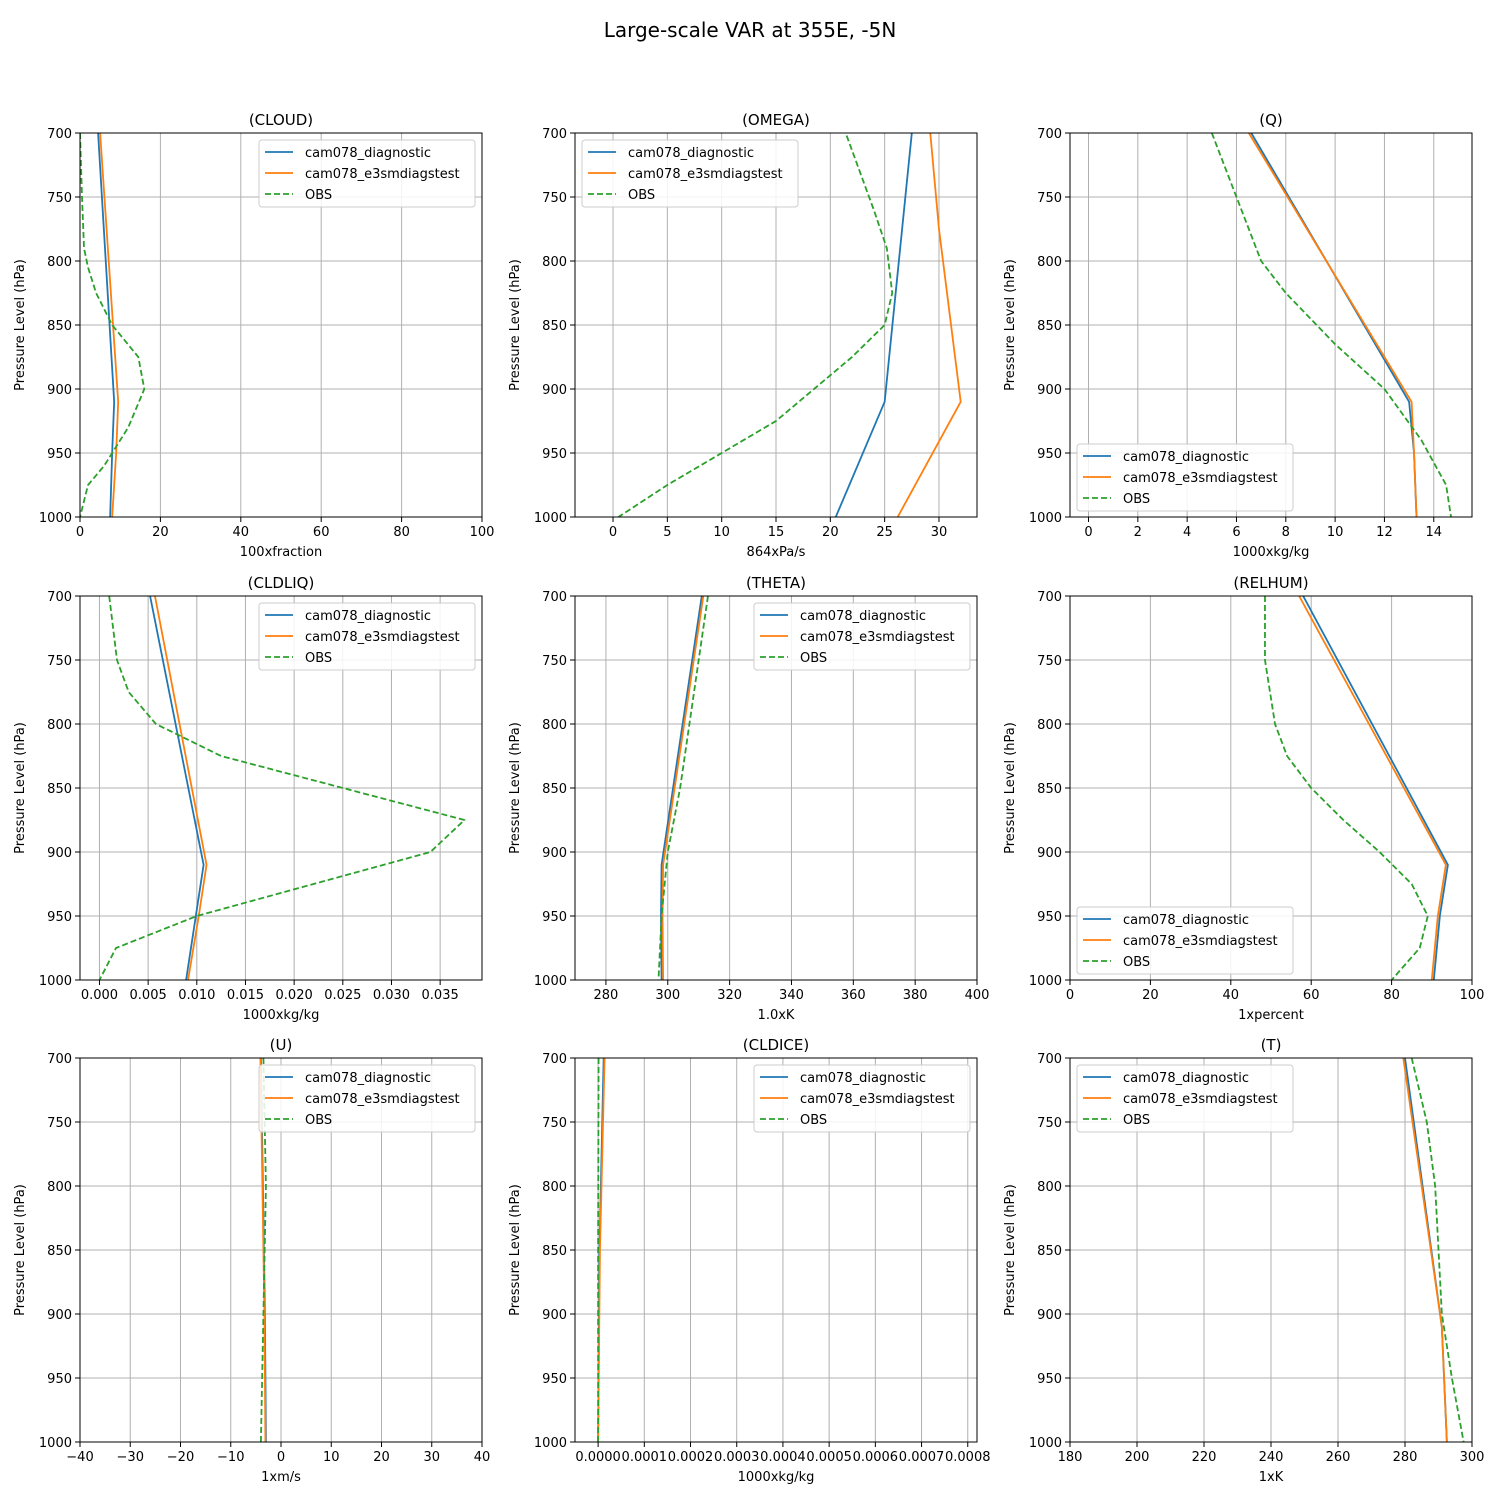  What do you see at coordinates (331, 1457) in the screenshot?
I see `x-tick-label: 10` at bounding box center [331, 1457].